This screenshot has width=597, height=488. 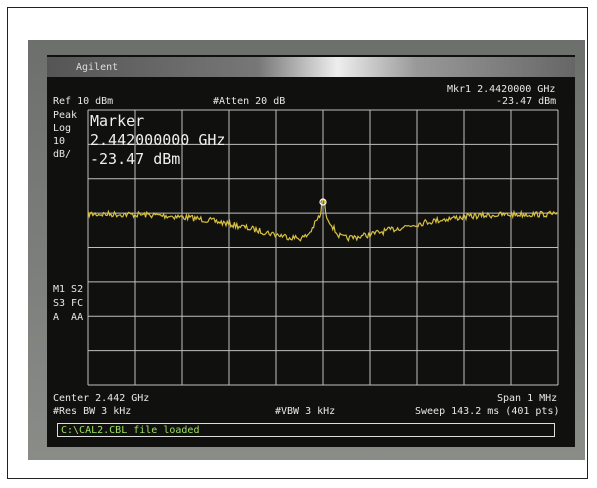 What do you see at coordinates (83, 101) in the screenshot?
I see `ref: Ref 10 dBm` at bounding box center [83, 101].